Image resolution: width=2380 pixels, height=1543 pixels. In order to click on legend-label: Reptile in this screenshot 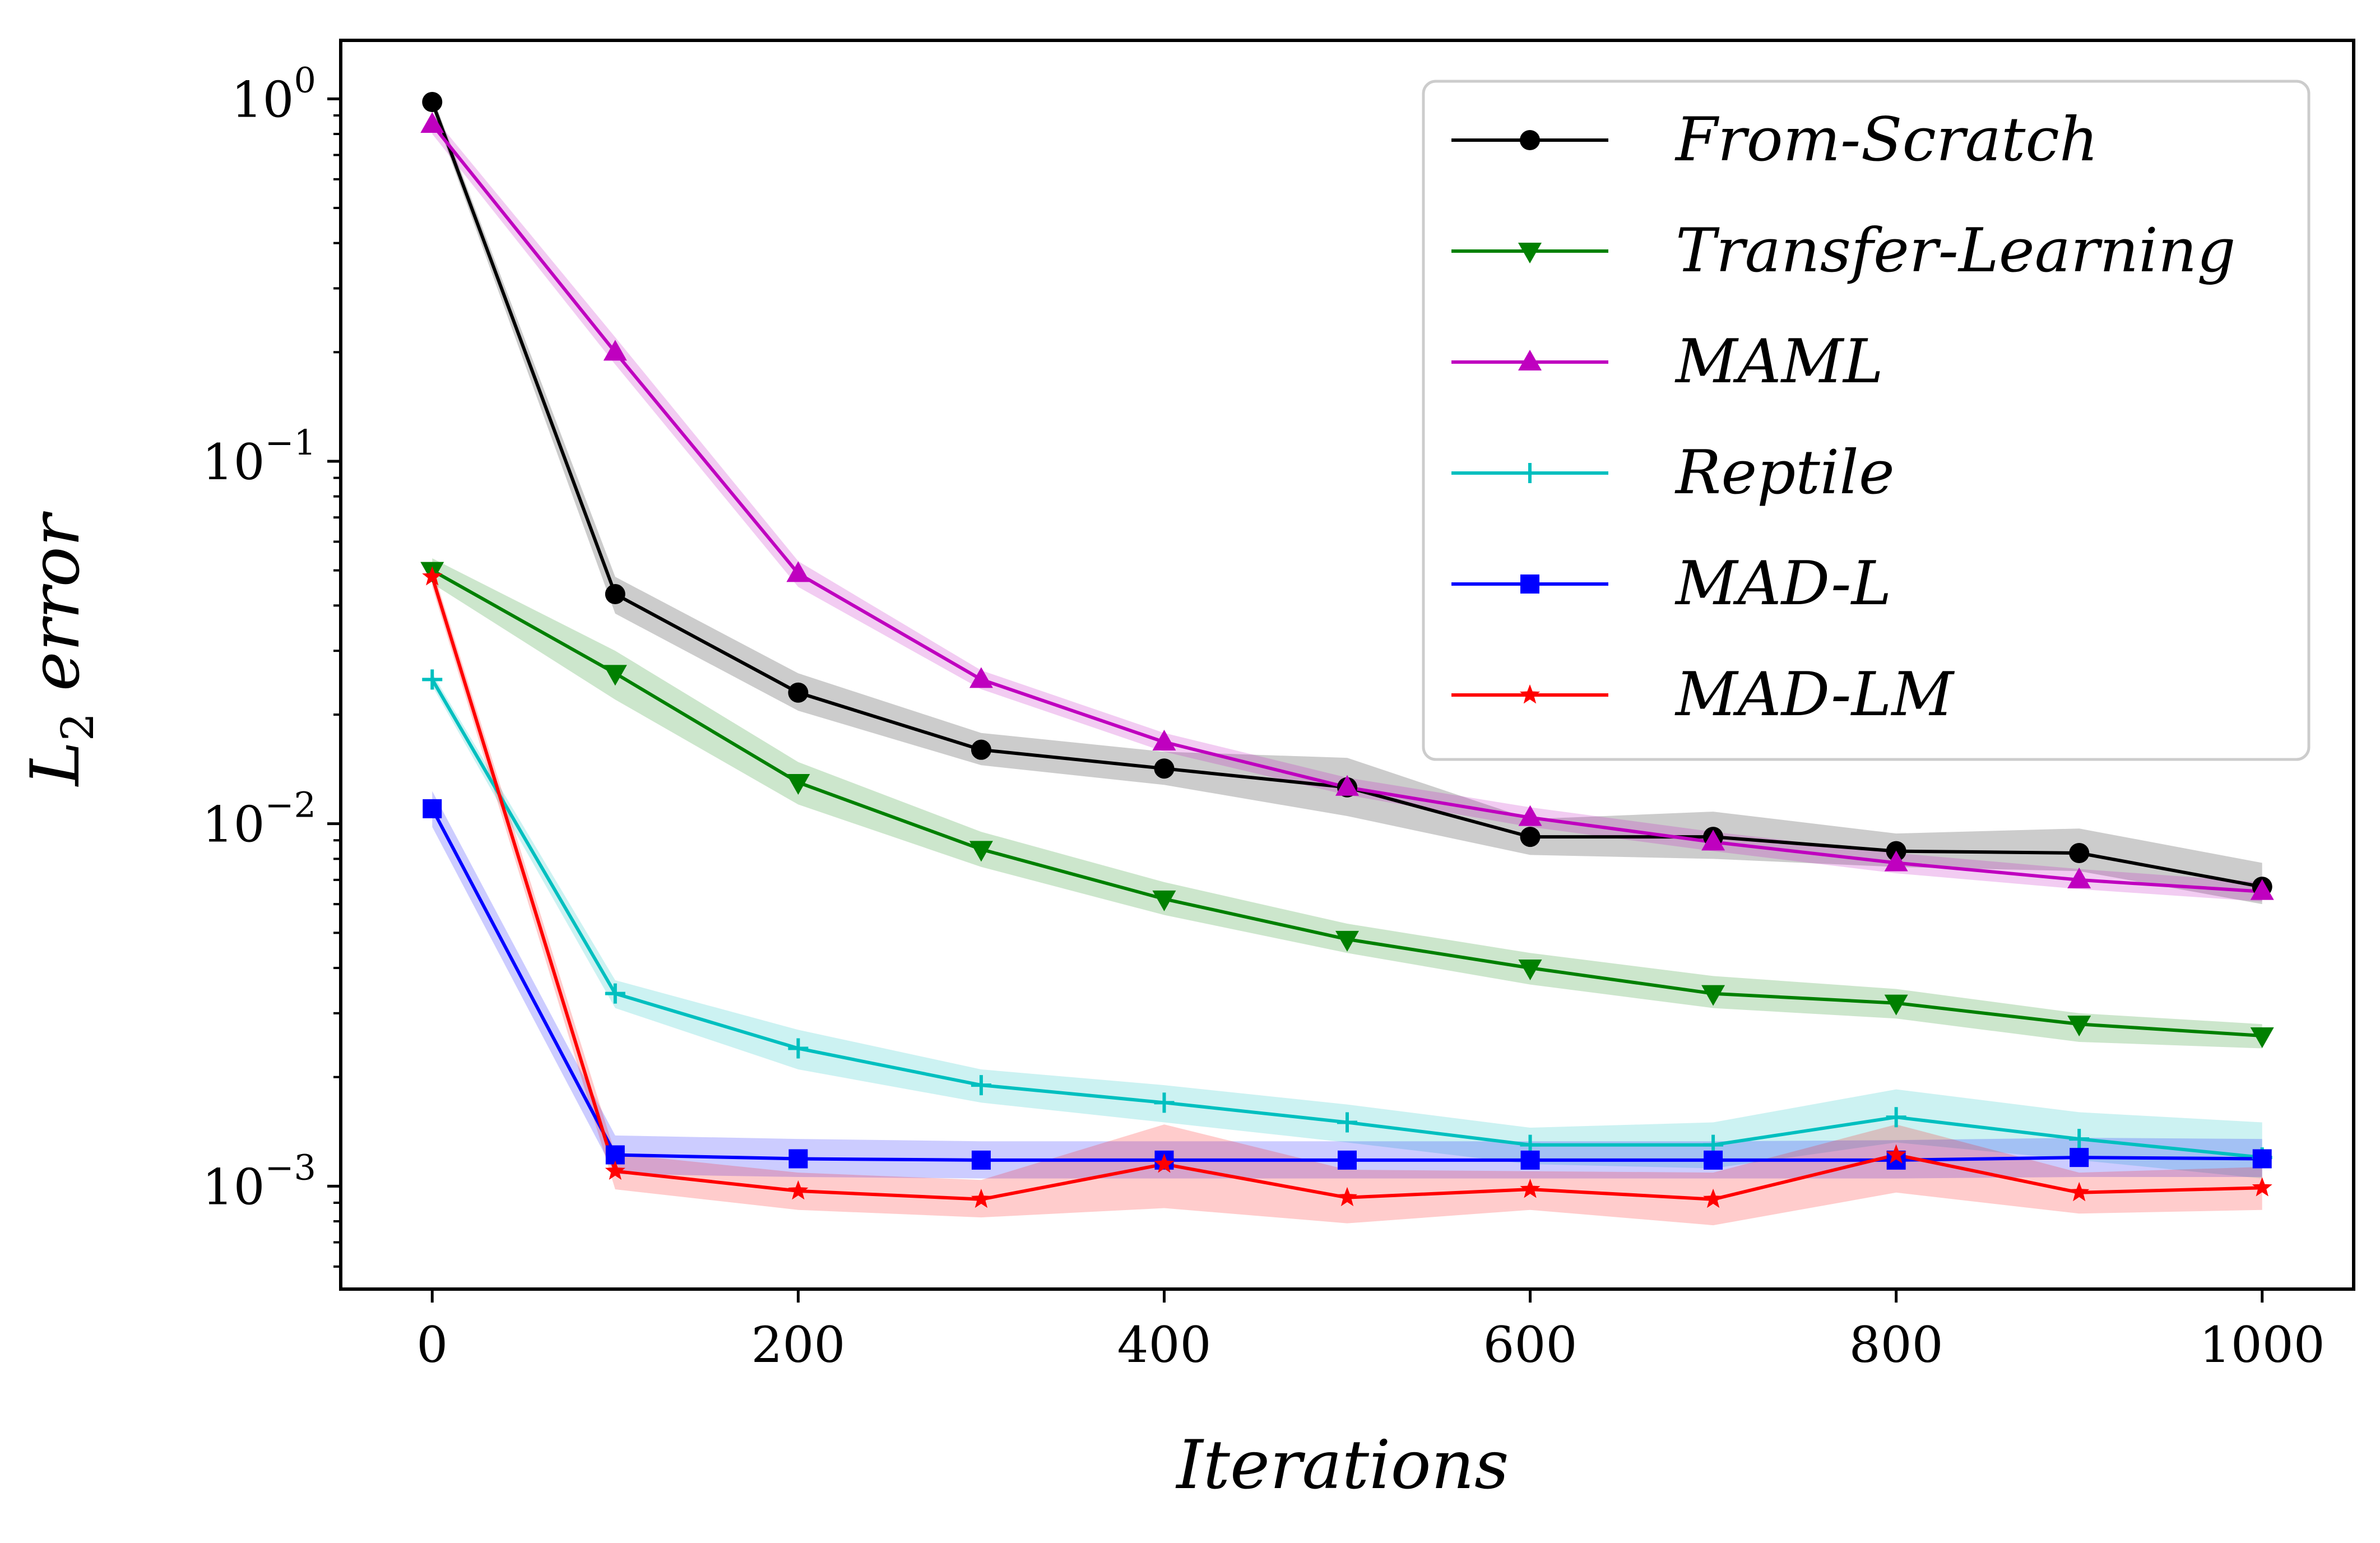, I will do `click(1784, 473)`.